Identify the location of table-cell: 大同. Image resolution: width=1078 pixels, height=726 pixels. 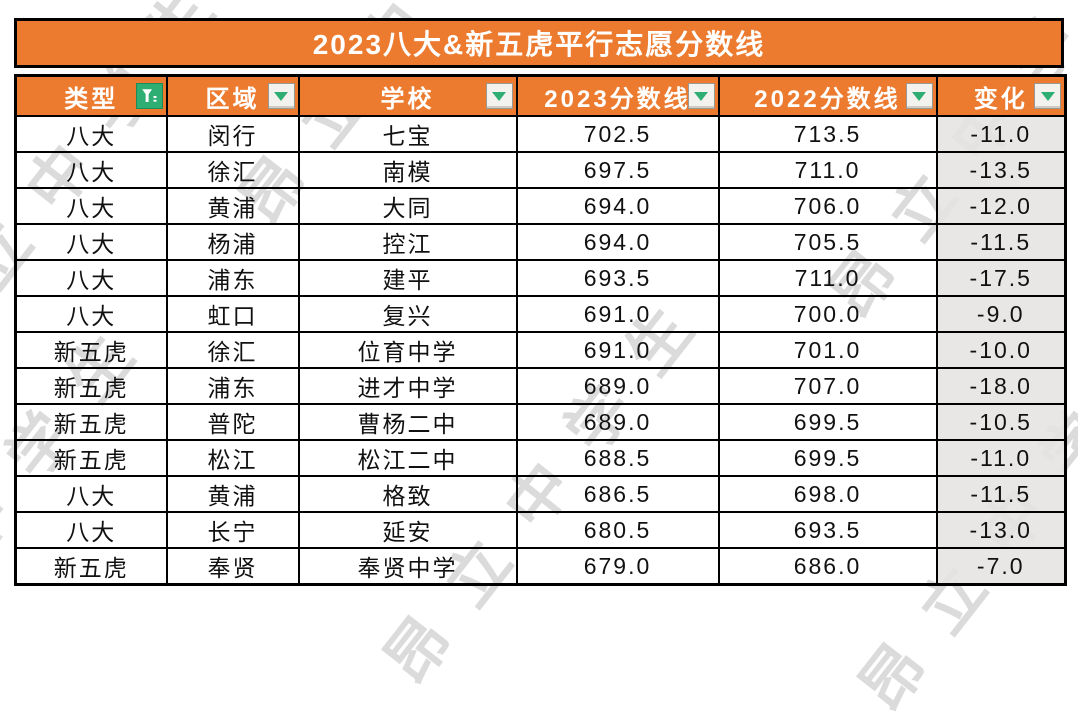
(407, 206).